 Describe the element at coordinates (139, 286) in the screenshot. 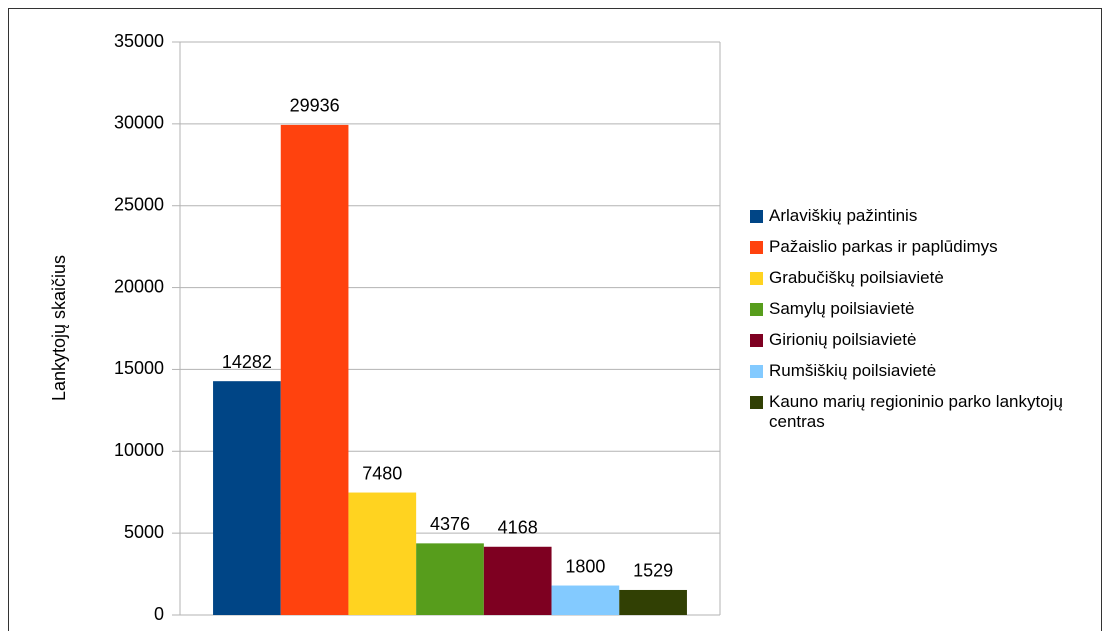

I see `y-tick-label: 20000` at that location.